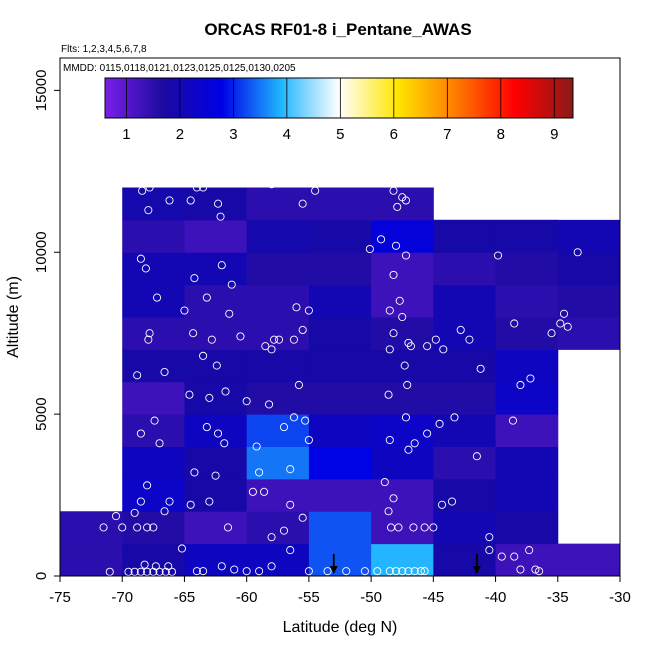  What do you see at coordinates (340, 627) in the screenshot?
I see `x-axis-label: Latitude (deg N)` at bounding box center [340, 627].